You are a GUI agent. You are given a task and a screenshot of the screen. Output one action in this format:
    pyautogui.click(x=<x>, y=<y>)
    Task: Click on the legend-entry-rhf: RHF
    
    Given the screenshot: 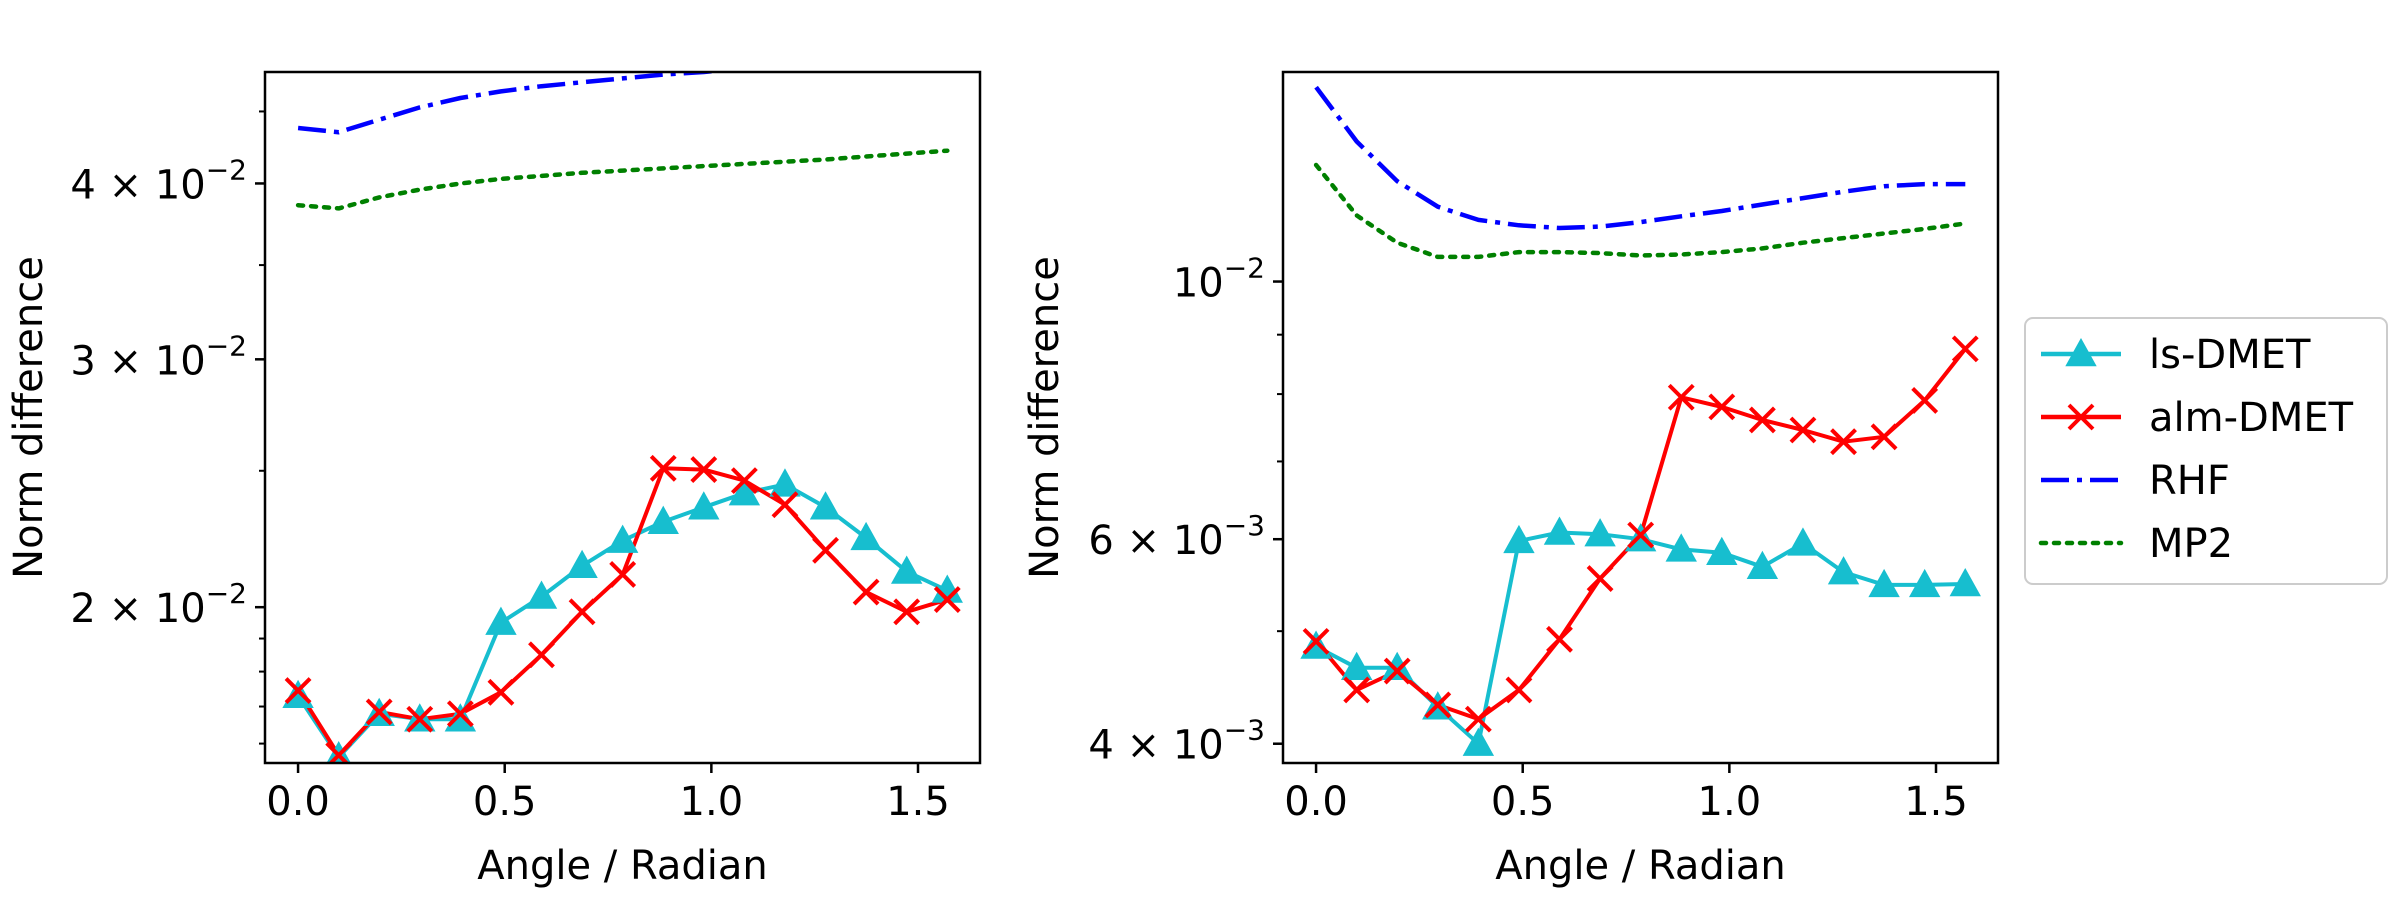 What is the action you would take?
    pyautogui.click(x=2135, y=481)
    